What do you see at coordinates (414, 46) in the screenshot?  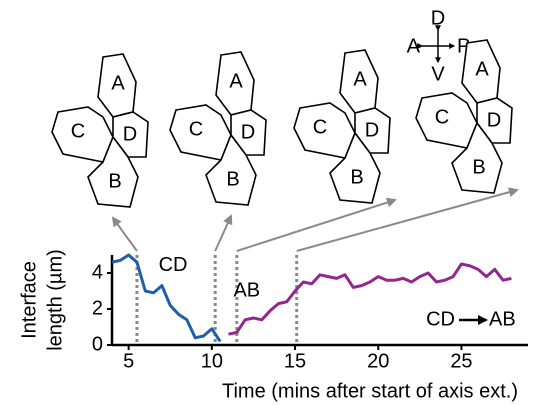 I see `compass-label: A` at bounding box center [414, 46].